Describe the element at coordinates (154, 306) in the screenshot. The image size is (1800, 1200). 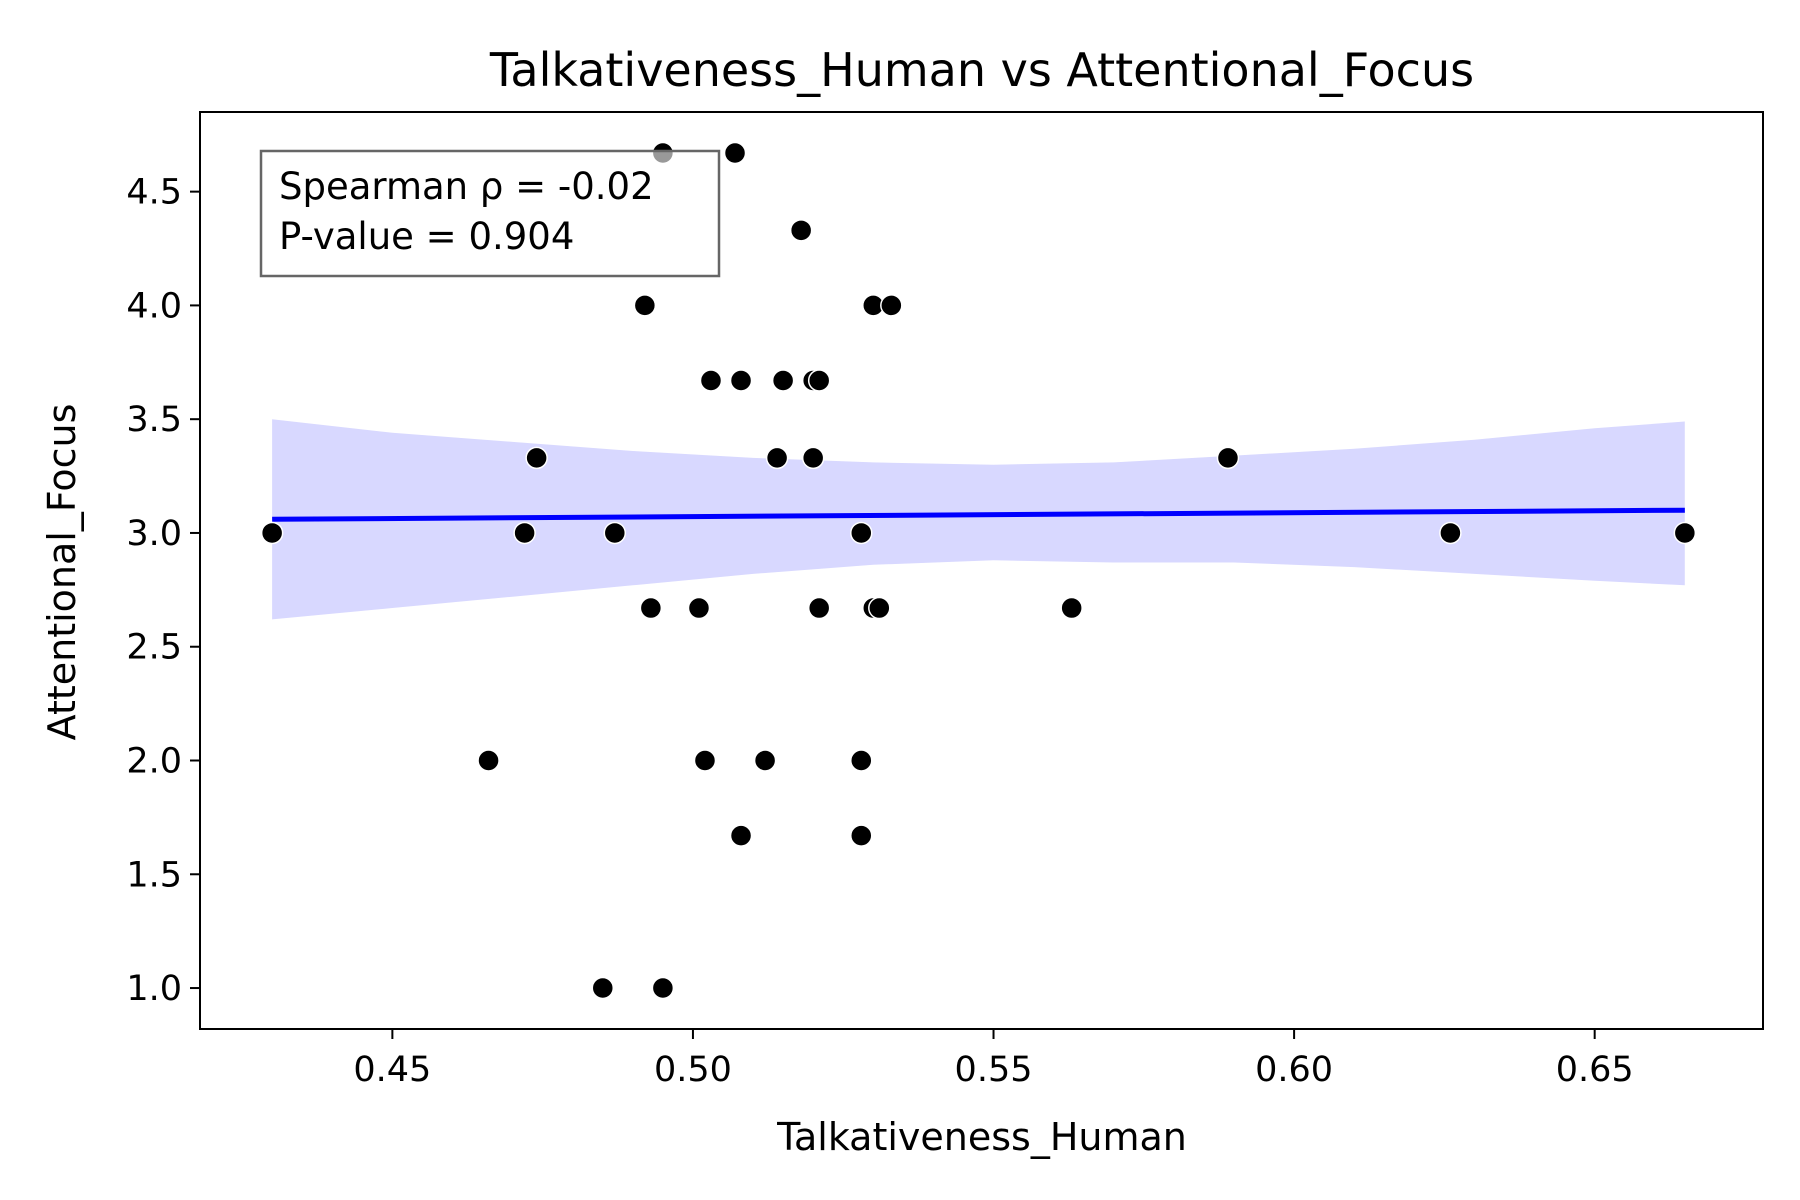
I see `y-tick-label: 4.0` at that location.